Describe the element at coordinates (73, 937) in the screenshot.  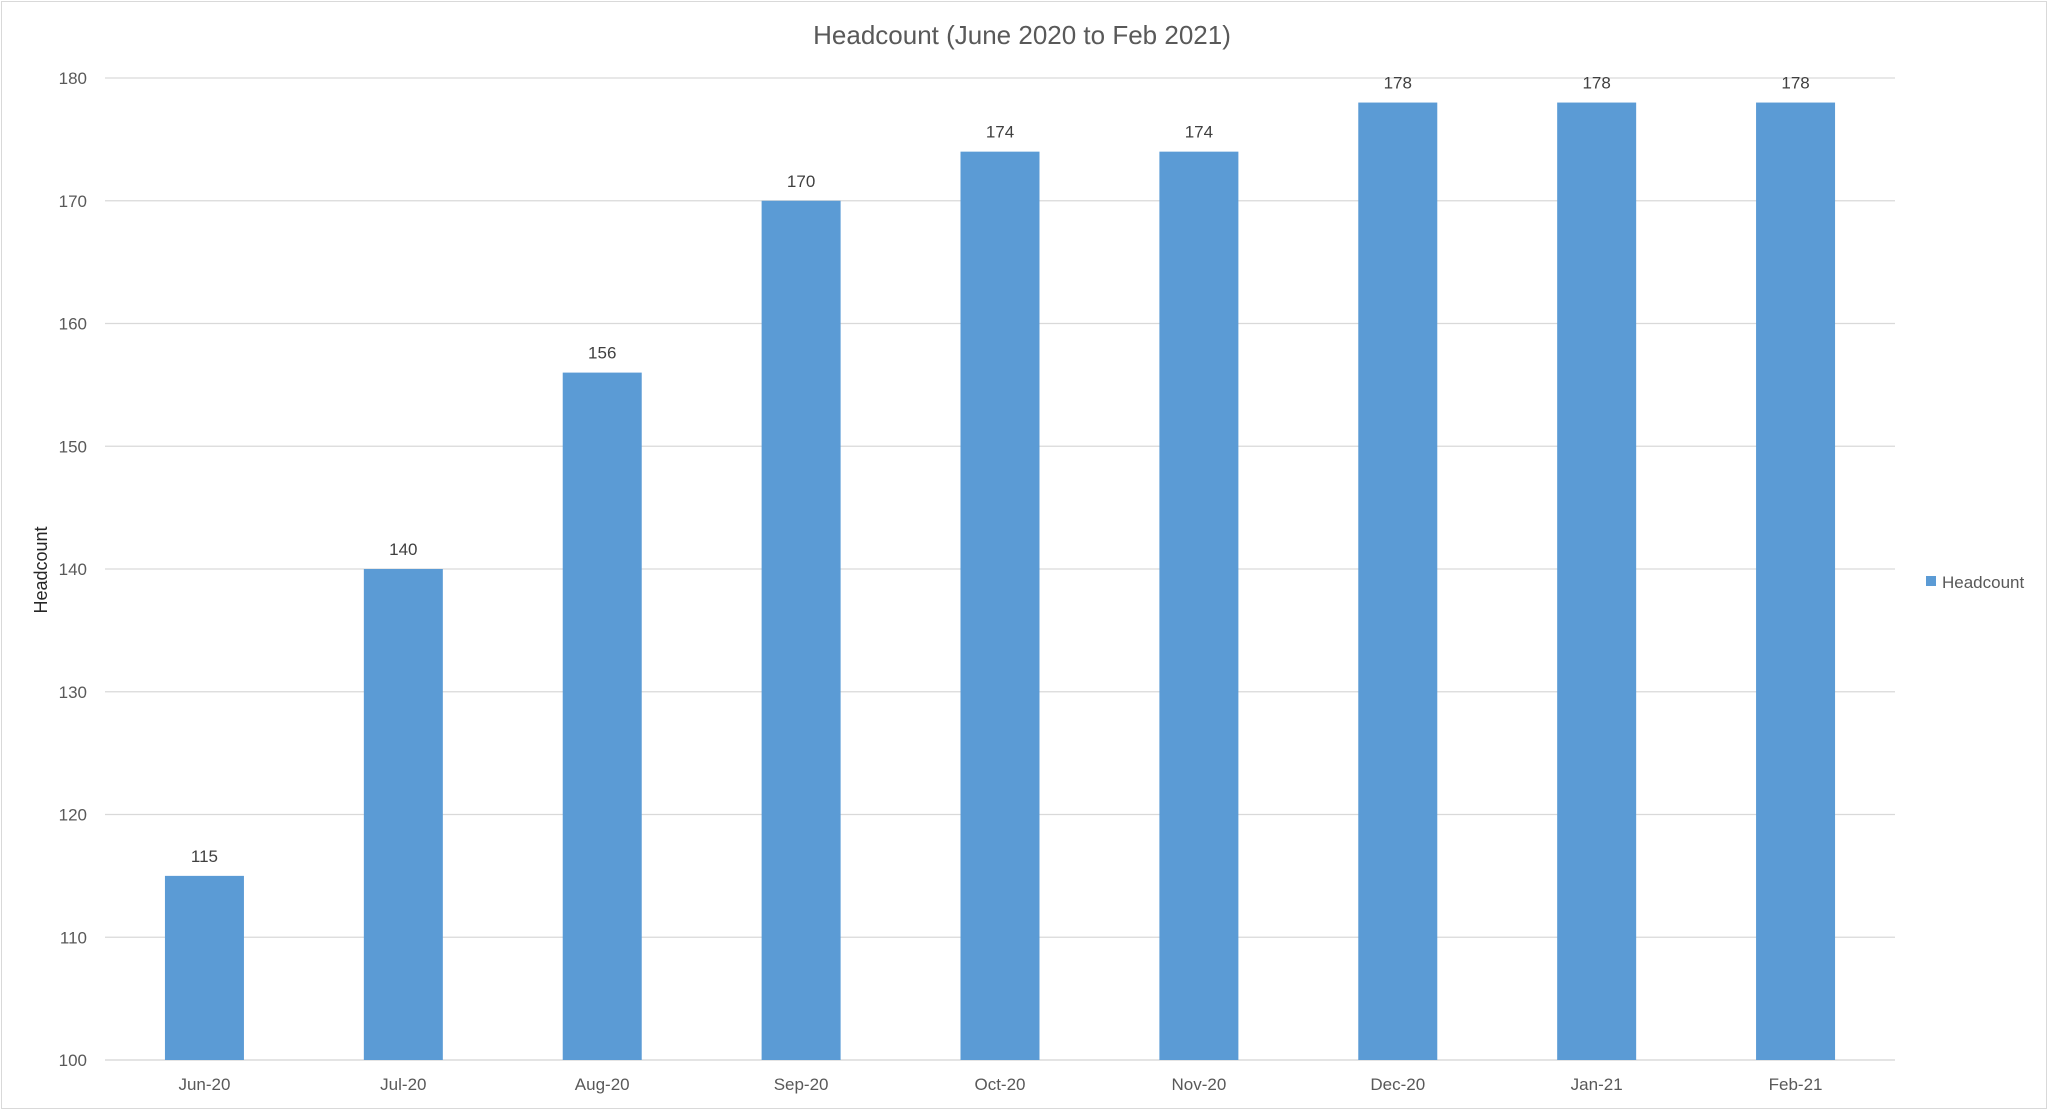
I see `y-tick-label: 110` at that location.